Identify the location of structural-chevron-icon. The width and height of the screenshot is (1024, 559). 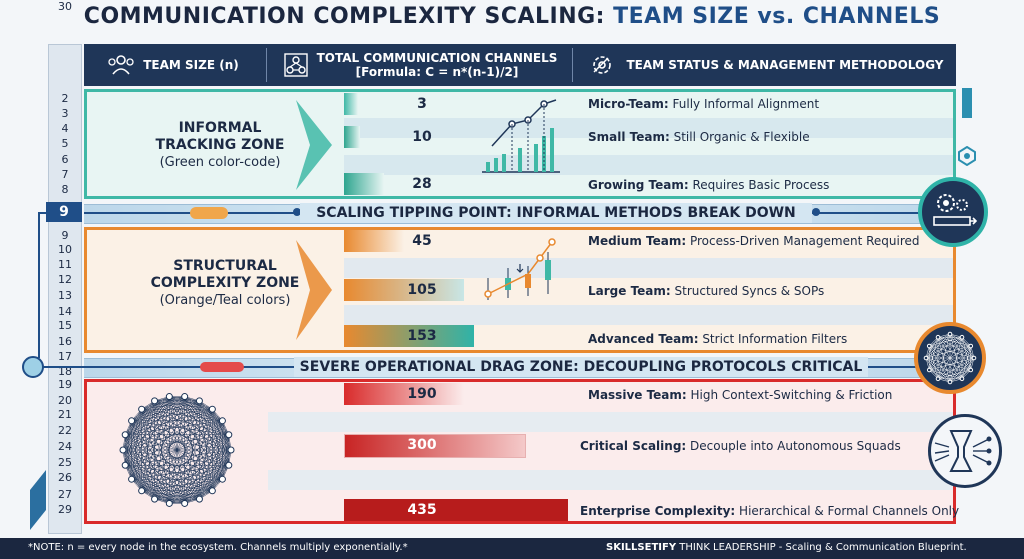
(314, 290).